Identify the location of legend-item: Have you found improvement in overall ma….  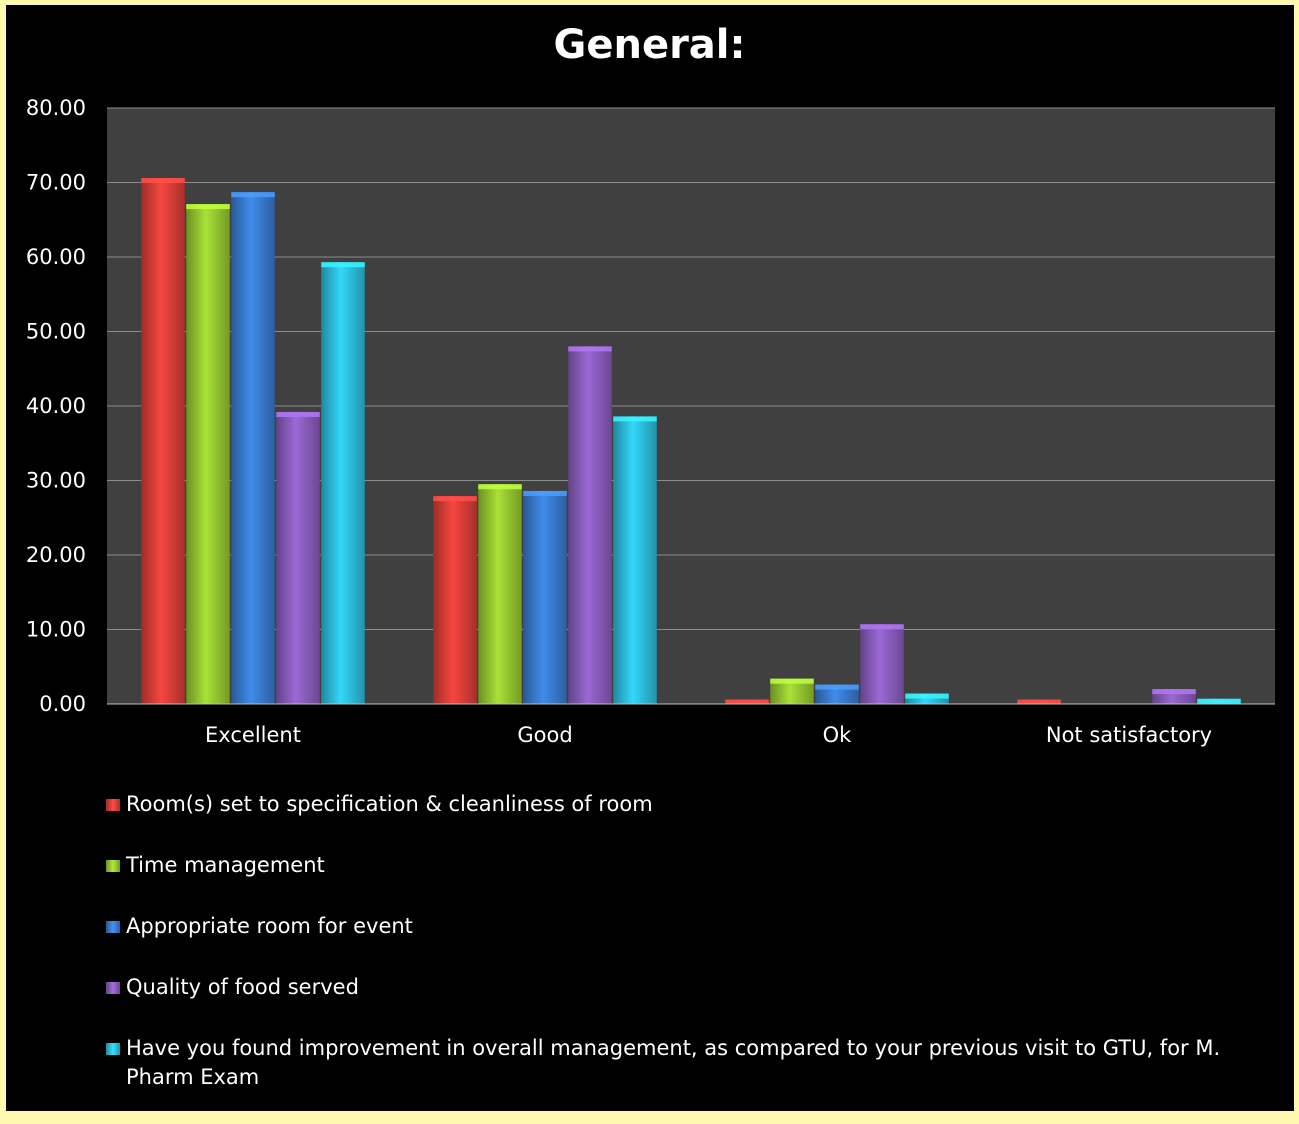
(669, 1063).